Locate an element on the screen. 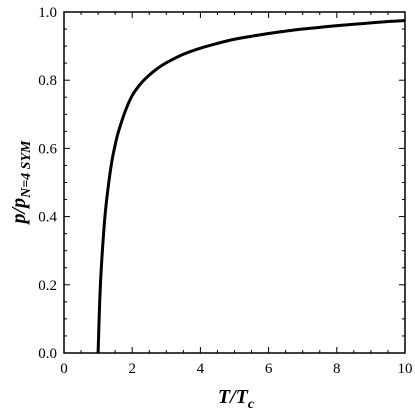  x-tick-label: 8 is located at coordinates (337, 369).